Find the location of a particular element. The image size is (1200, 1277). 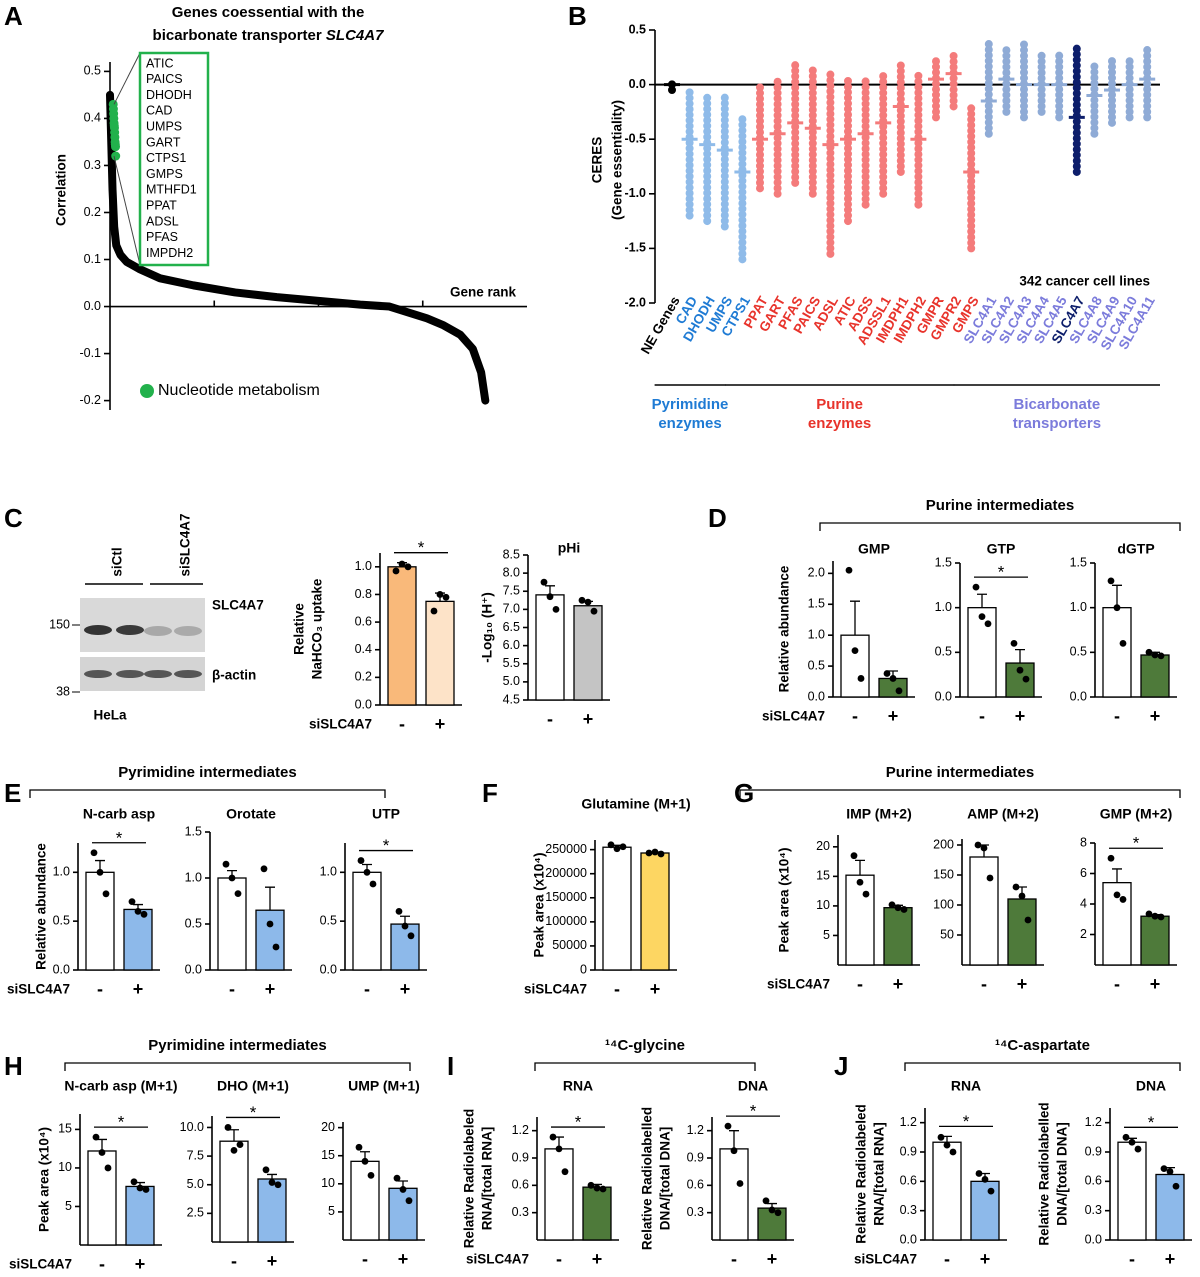

y-tick-label: 0.5 is located at coordinates (1078, 652).